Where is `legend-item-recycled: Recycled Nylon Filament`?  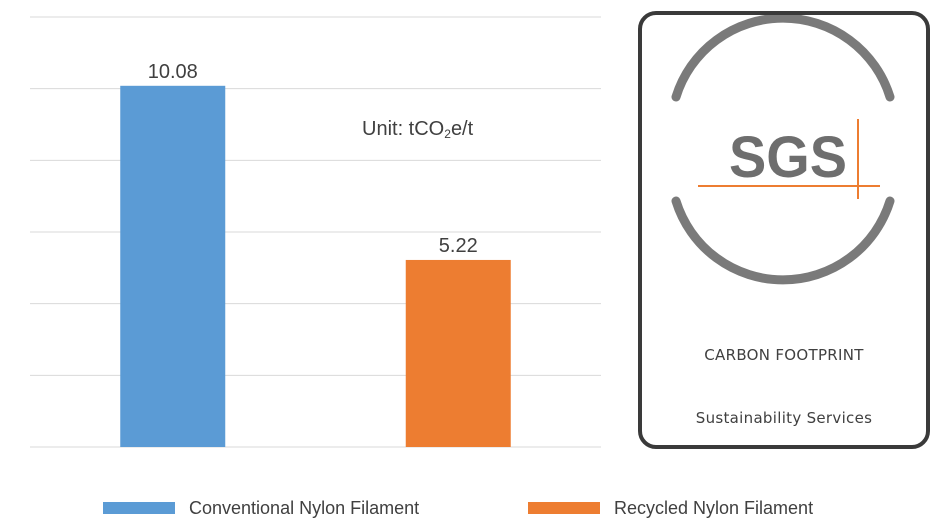
legend-item-recycled: Recycled Nylon Filament is located at coordinates (670, 508).